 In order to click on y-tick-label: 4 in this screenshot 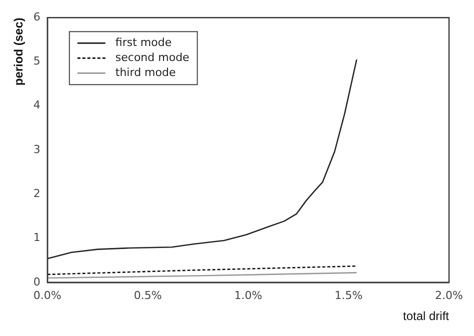, I will do `click(36, 105)`.